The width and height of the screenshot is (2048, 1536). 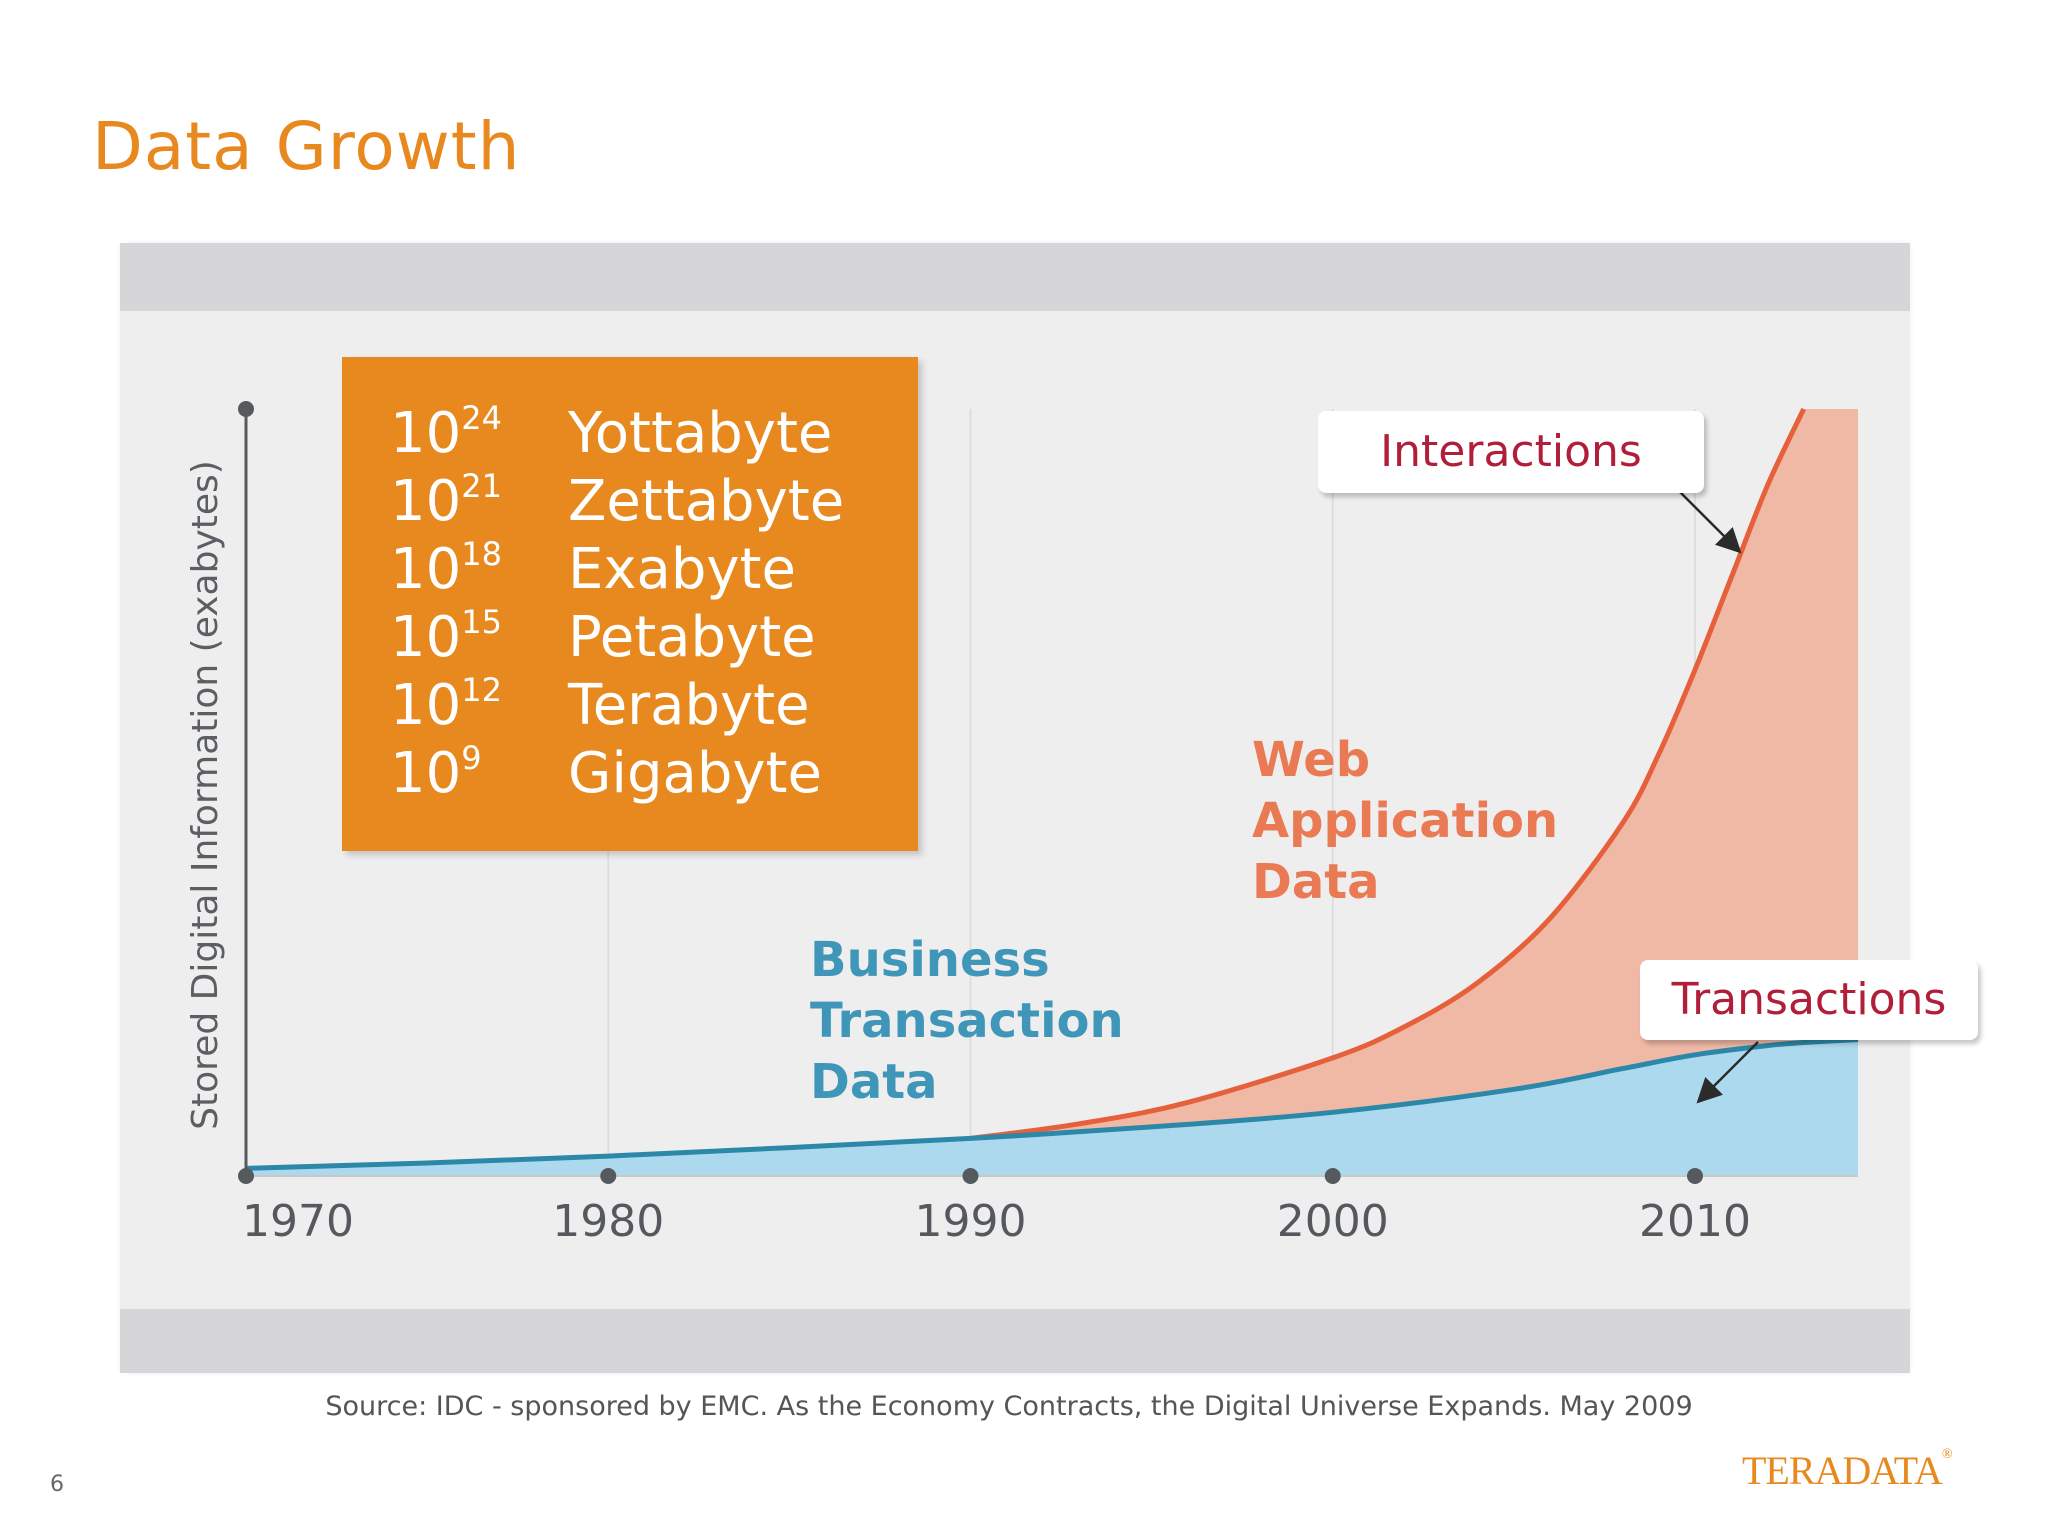 What do you see at coordinates (1405, 821) in the screenshot?
I see `web-application-data-label: Web Application Data` at bounding box center [1405, 821].